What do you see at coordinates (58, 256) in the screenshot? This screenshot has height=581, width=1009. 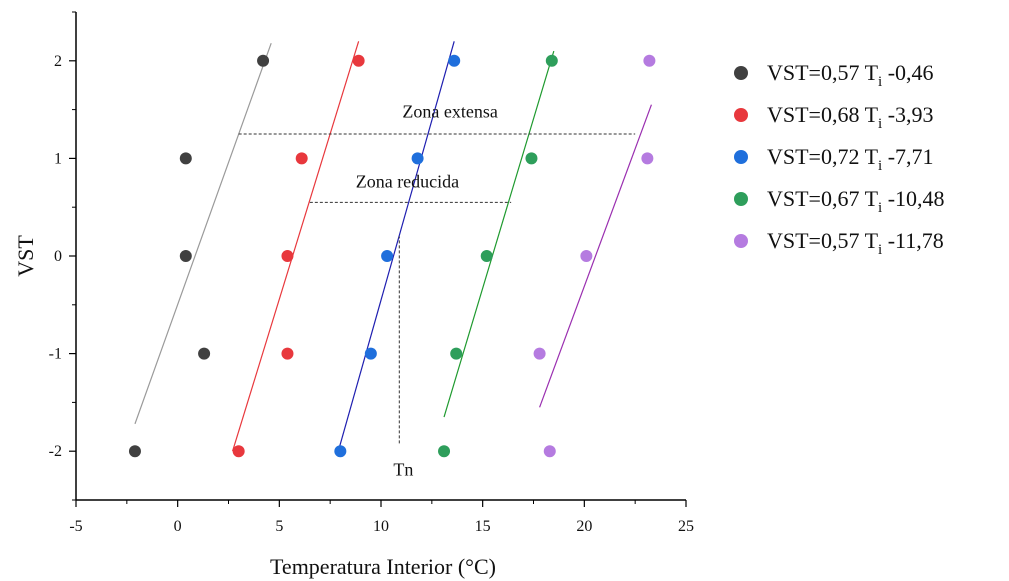 I see `y-tick-label: 0` at bounding box center [58, 256].